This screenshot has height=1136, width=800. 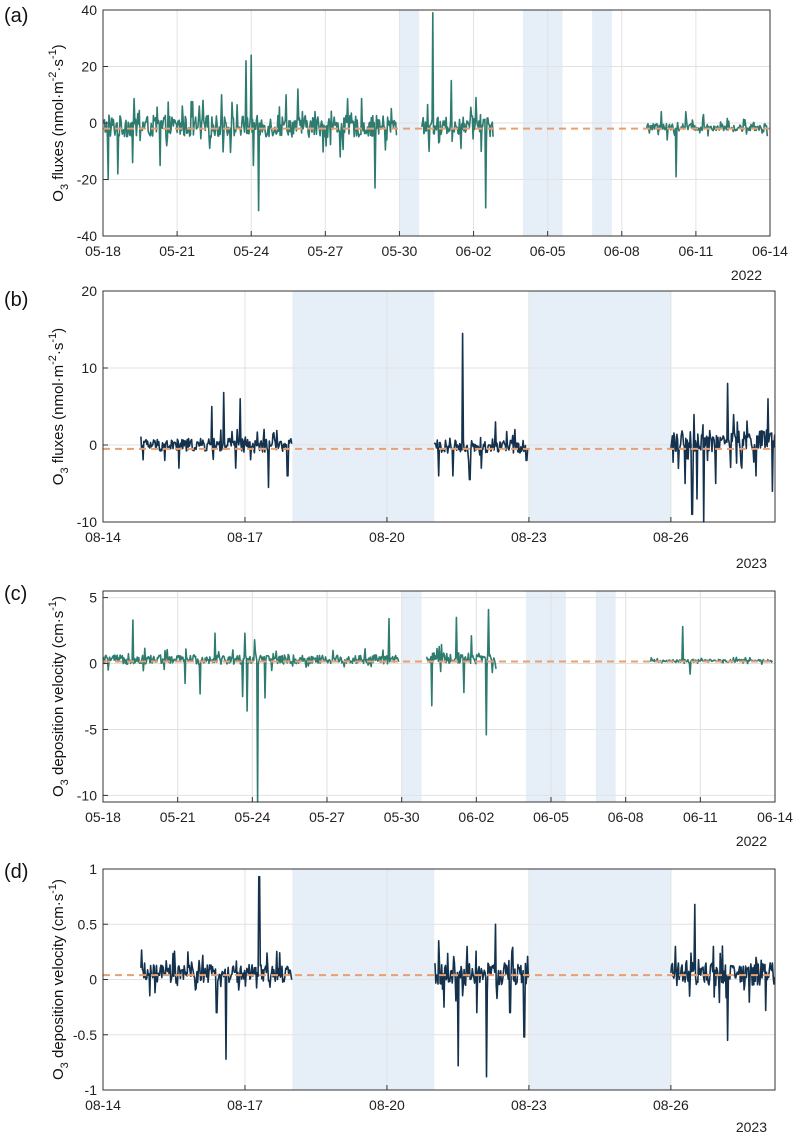 What do you see at coordinates (87, 180) in the screenshot?
I see `y-tick-label: -20` at bounding box center [87, 180].